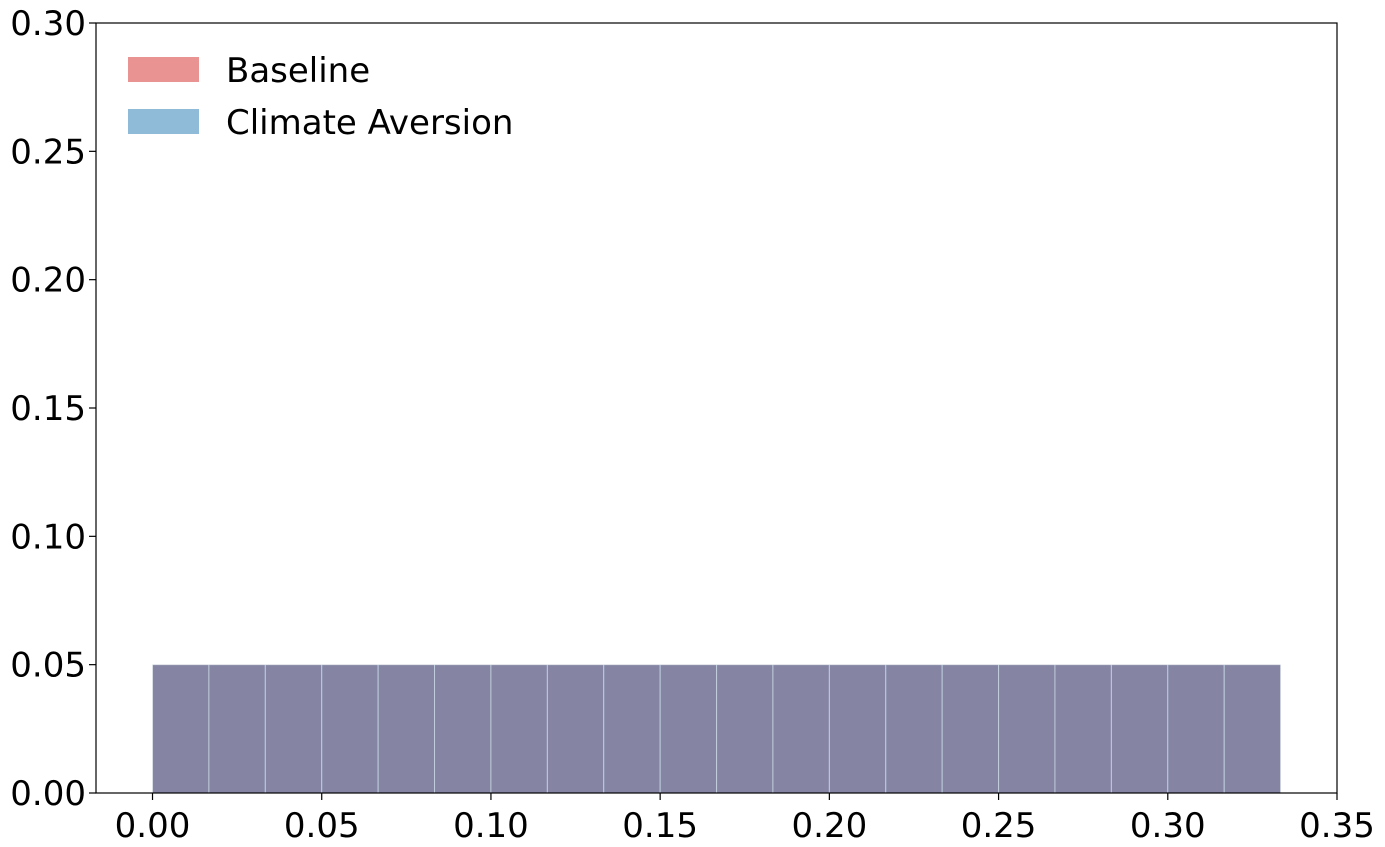 This screenshot has height=847, width=1385. I want to click on x-tick-label: 0.00, so click(153, 826).